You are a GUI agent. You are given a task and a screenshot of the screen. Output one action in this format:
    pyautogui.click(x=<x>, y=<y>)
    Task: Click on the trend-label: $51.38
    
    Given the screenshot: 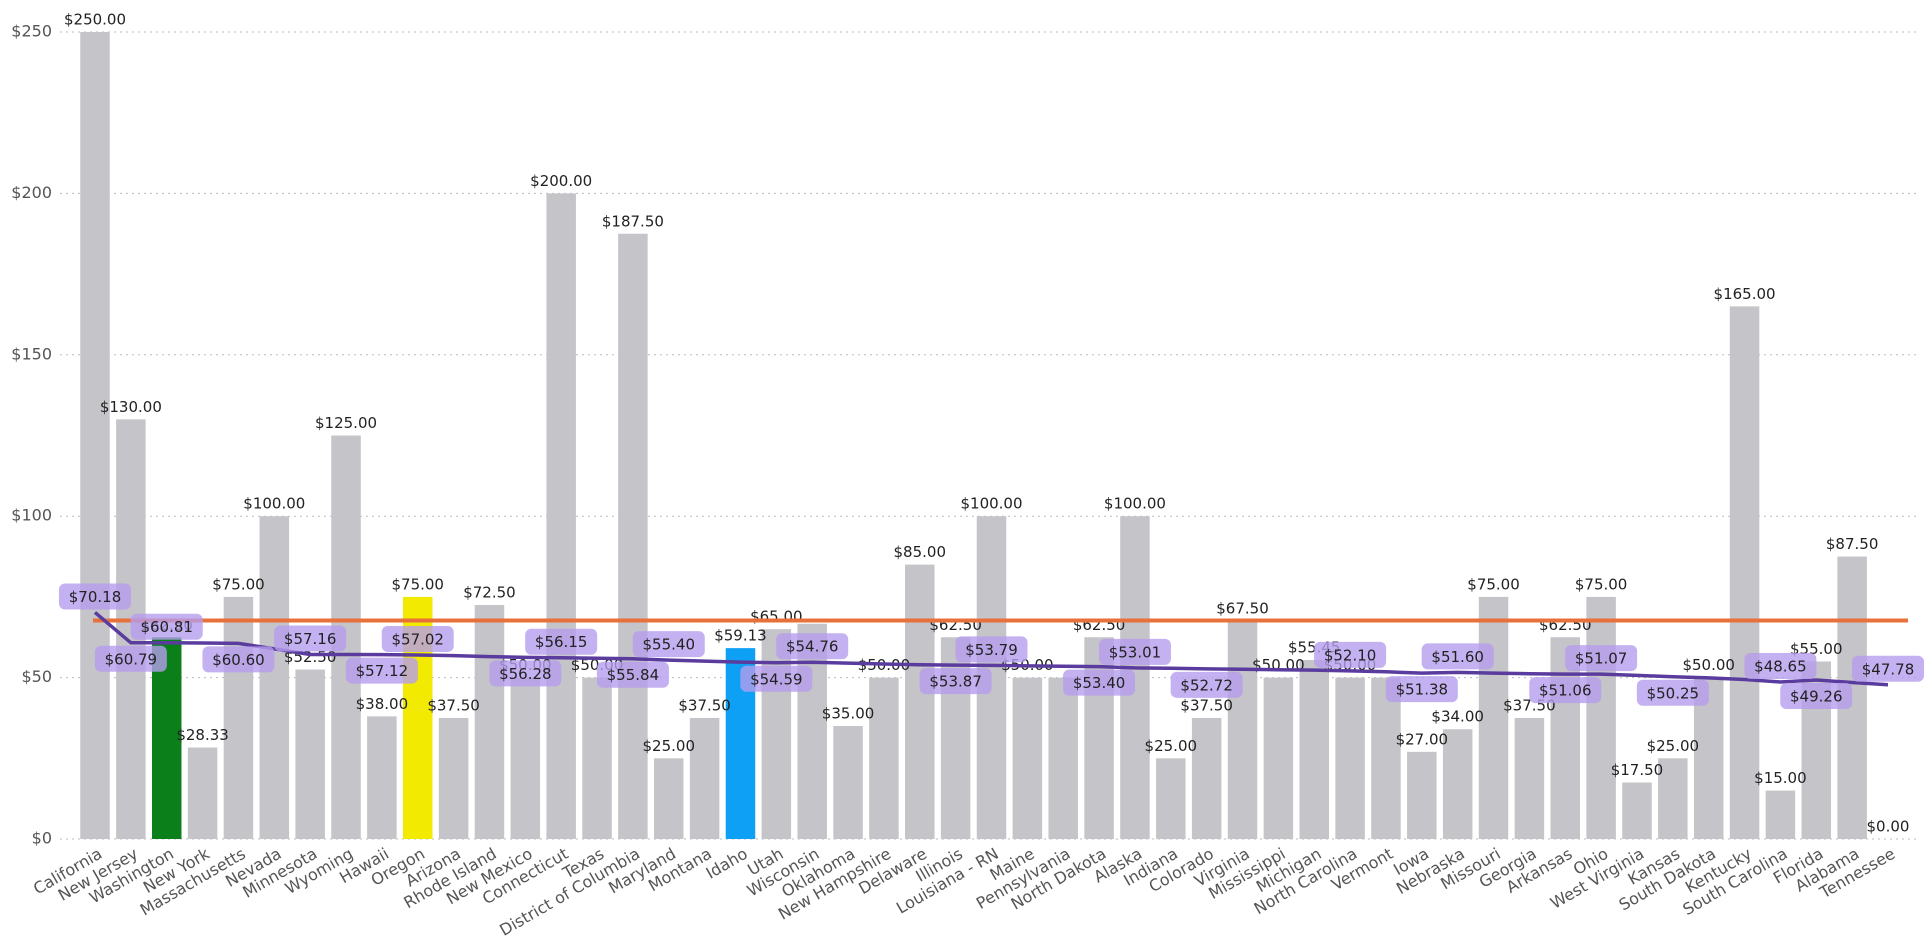 What is the action you would take?
    pyautogui.click(x=1421, y=689)
    